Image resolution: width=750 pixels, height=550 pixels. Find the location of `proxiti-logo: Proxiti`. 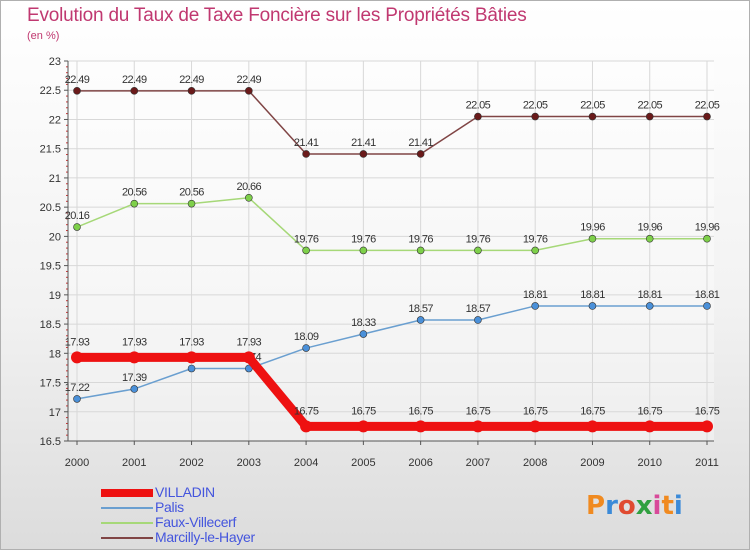

proxiti-logo: Proxiti is located at coordinates (634, 506).